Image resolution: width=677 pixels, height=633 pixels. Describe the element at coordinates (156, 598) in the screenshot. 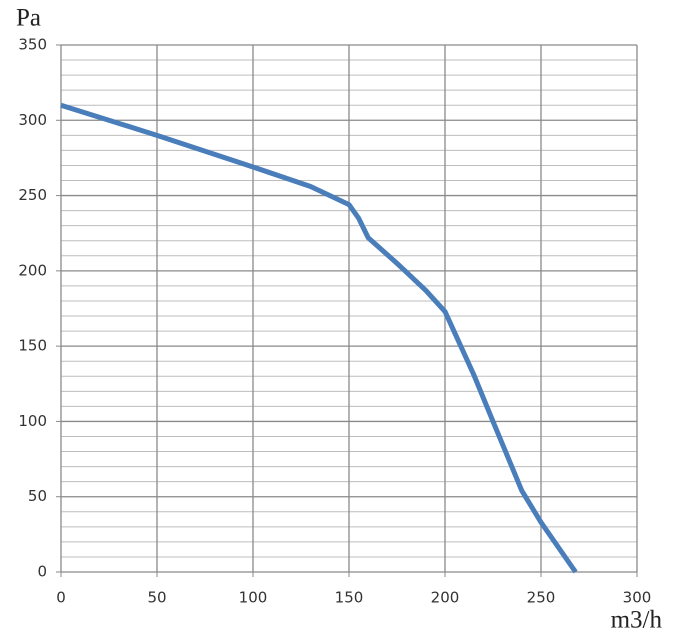

I see `x-tick-label: 50` at that location.